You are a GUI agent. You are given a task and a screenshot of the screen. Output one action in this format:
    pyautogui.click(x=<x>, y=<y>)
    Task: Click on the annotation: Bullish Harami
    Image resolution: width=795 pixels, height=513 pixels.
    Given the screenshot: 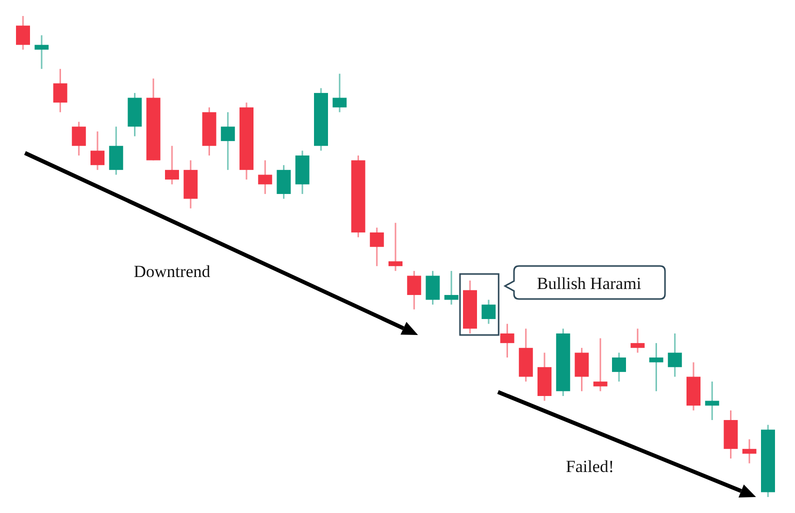 What is the action you would take?
    pyautogui.click(x=589, y=283)
    